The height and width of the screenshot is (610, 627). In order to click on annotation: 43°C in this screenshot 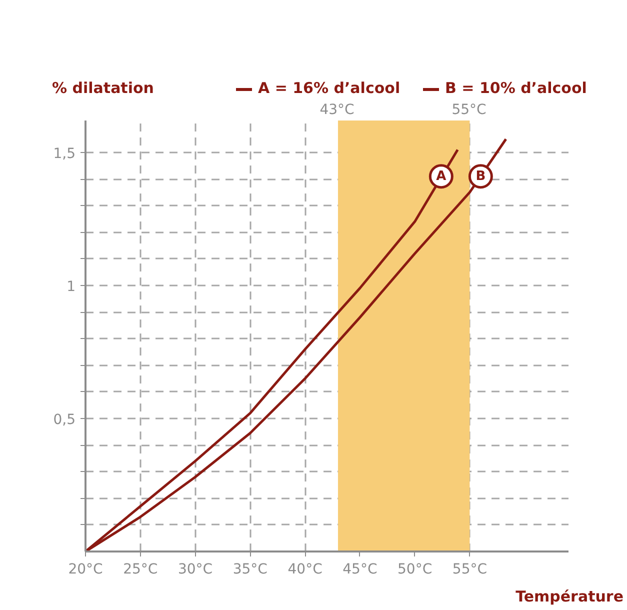, I will do `click(337, 110)`.